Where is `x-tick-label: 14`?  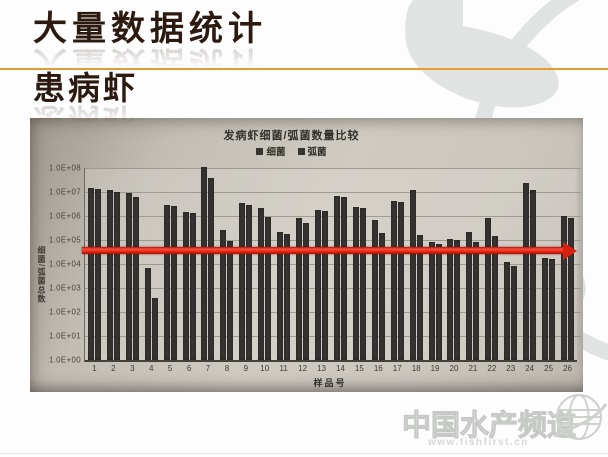 x-tick-label: 14 is located at coordinates (340, 368).